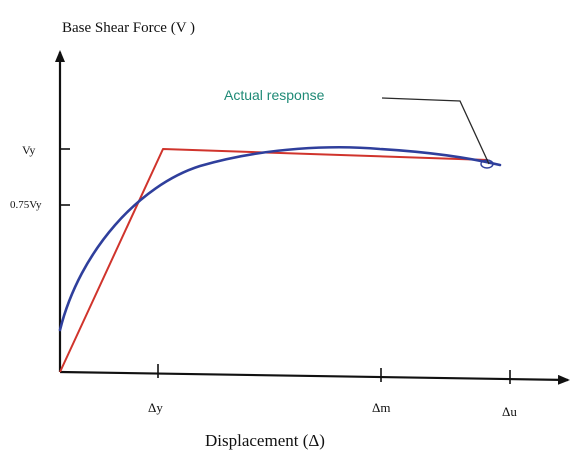  What do you see at coordinates (128, 28) in the screenshot?
I see `chart-title: Base Shear Force (V )` at bounding box center [128, 28].